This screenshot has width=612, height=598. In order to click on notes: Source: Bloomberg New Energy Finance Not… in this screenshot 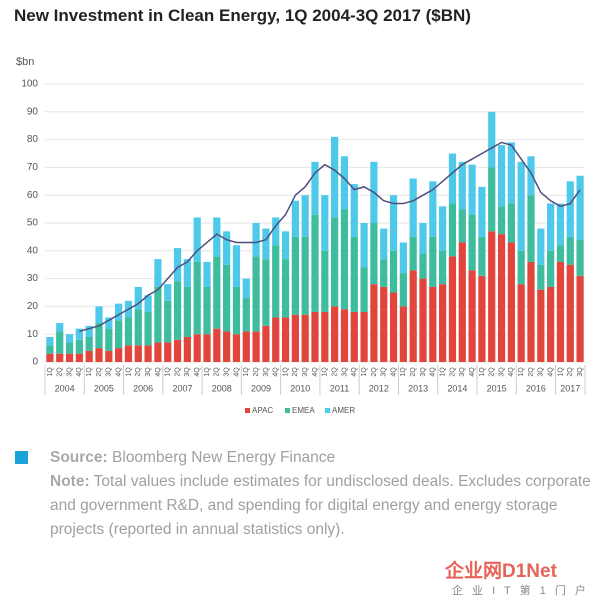, I will do `click(325, 494)`.